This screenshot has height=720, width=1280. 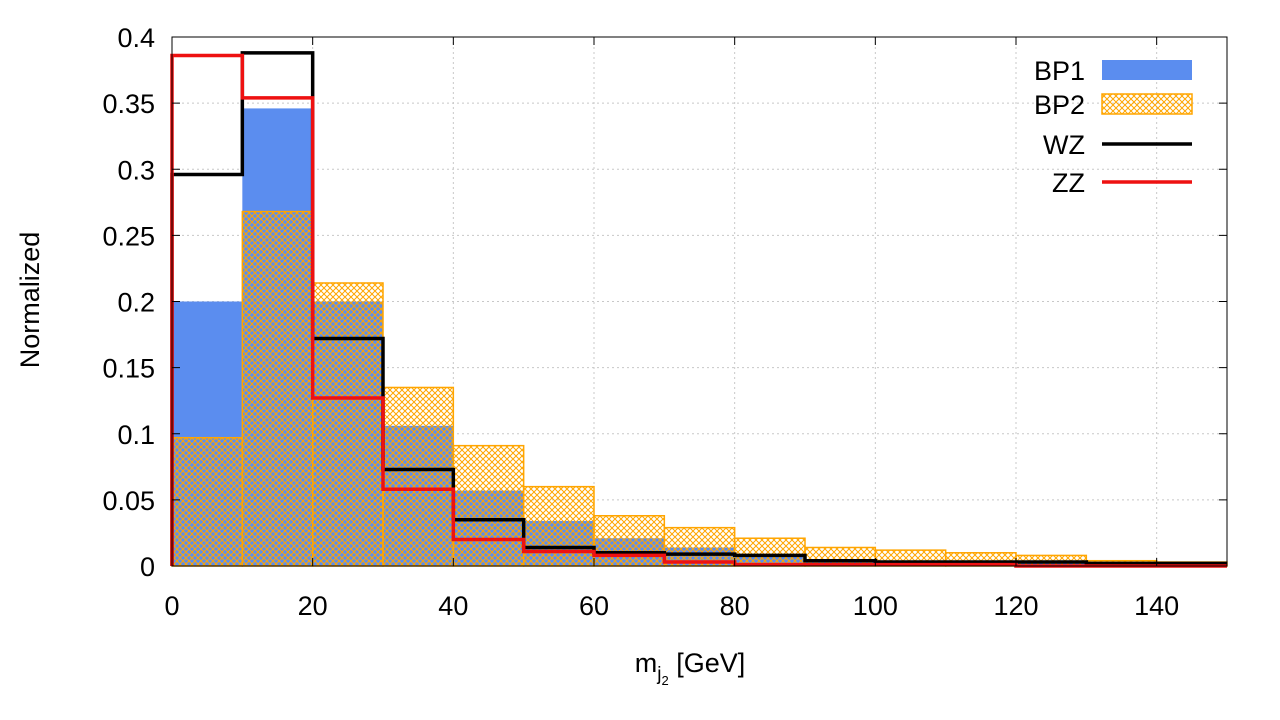 I want to click on legend-label-bp2: BP2, so click(x=1059, y=105).